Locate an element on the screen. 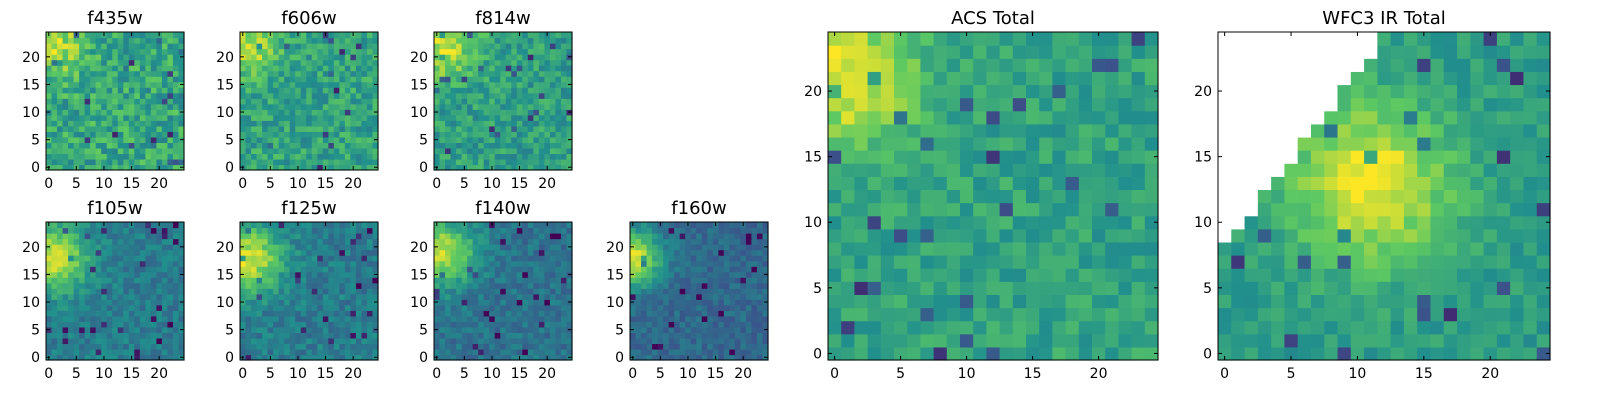 This screenshot has width=1600, height=400. y-tick-label: 20 is located at coordinates (31, 58).